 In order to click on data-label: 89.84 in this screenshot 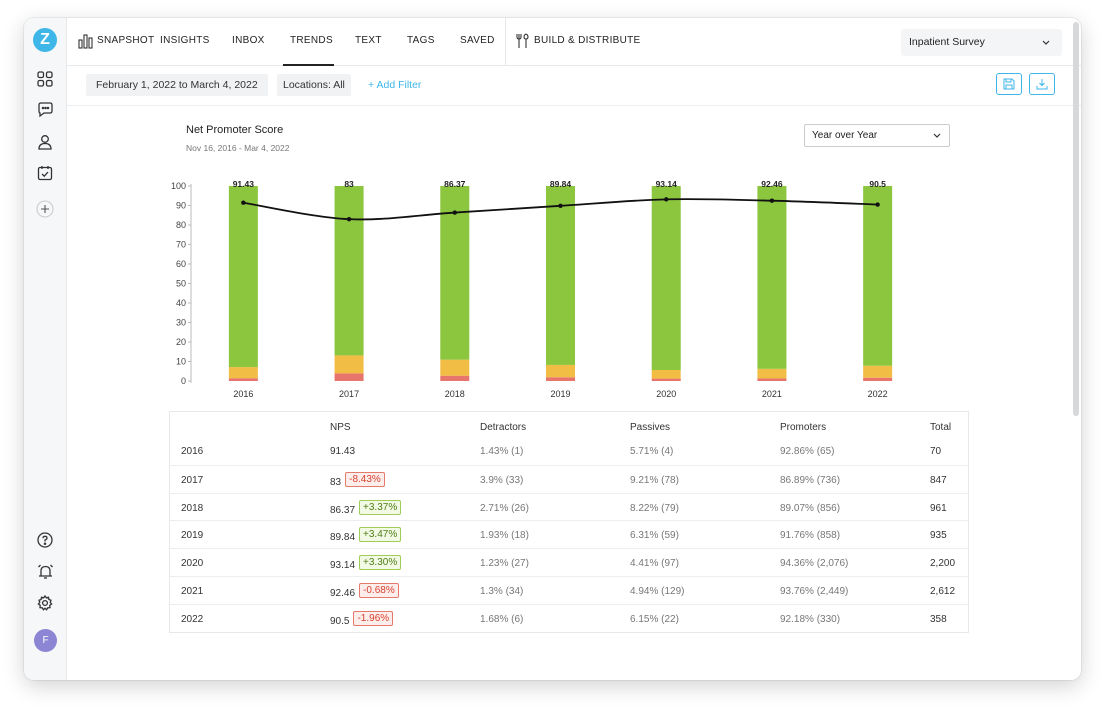, I will do `click(561, 184)`.